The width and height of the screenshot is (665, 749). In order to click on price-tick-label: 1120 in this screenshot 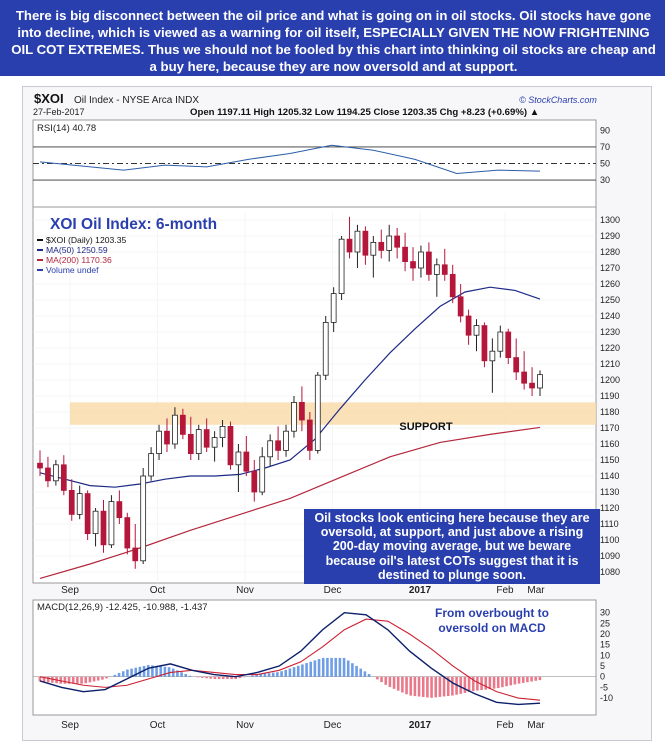, I will do `click(609, 508)`.